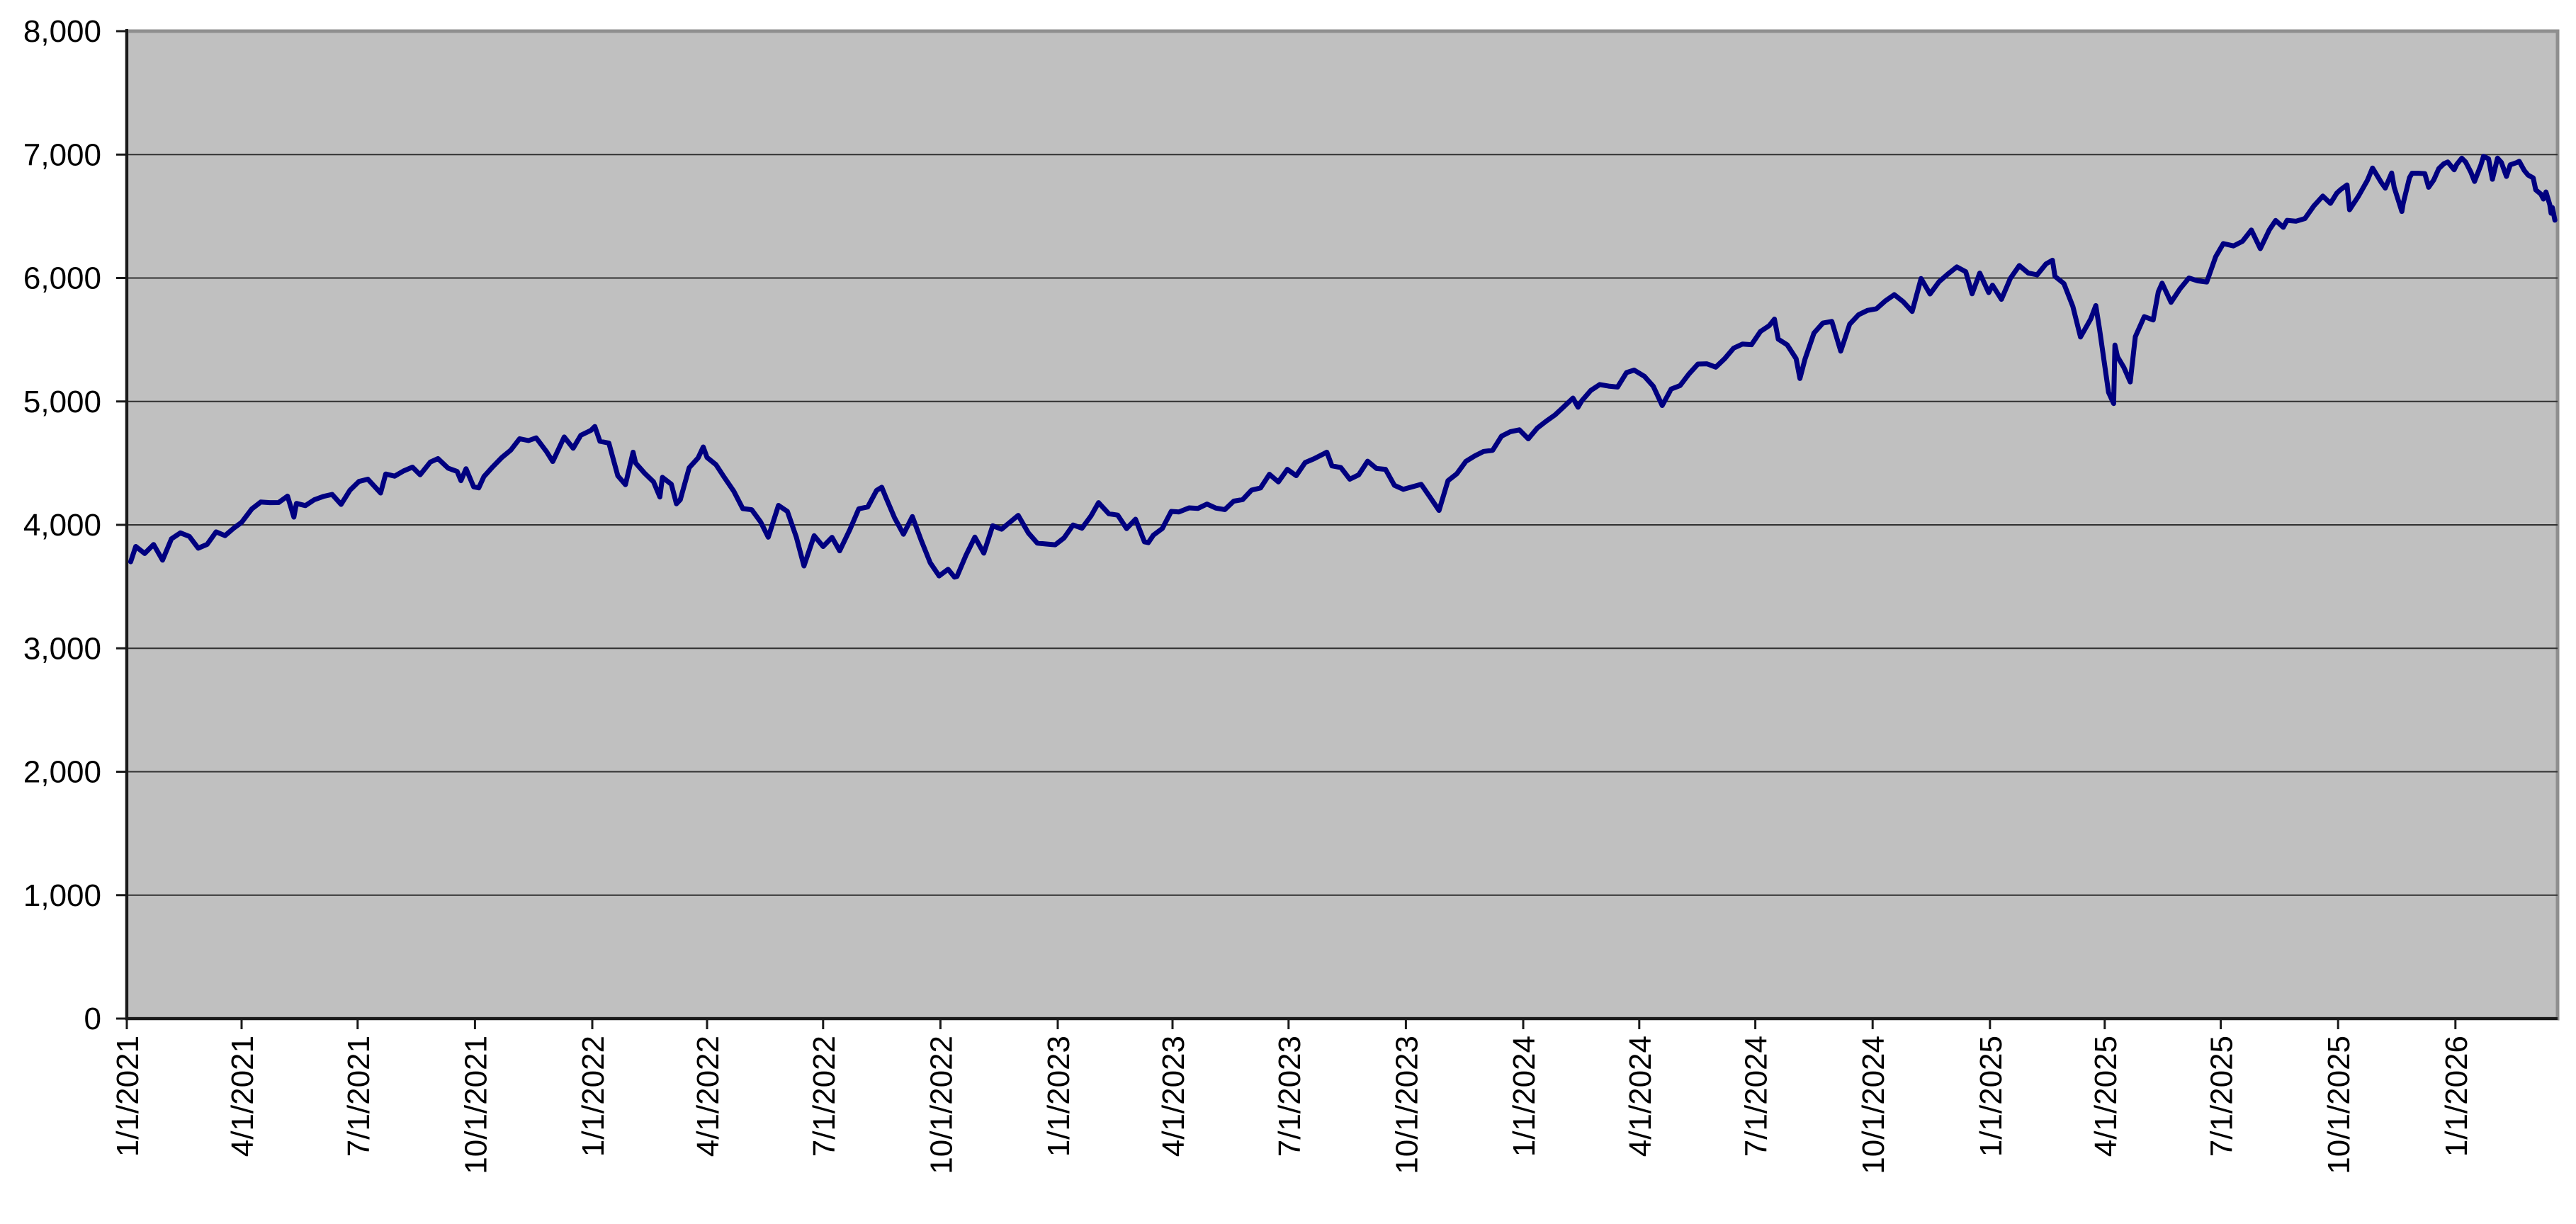 This screenshot has height=1224, width=2576. What do you see at coordinates (92, 1019) in the screenshot?
I see `y-axis-label: 0` at bounding box center [92, 1019].